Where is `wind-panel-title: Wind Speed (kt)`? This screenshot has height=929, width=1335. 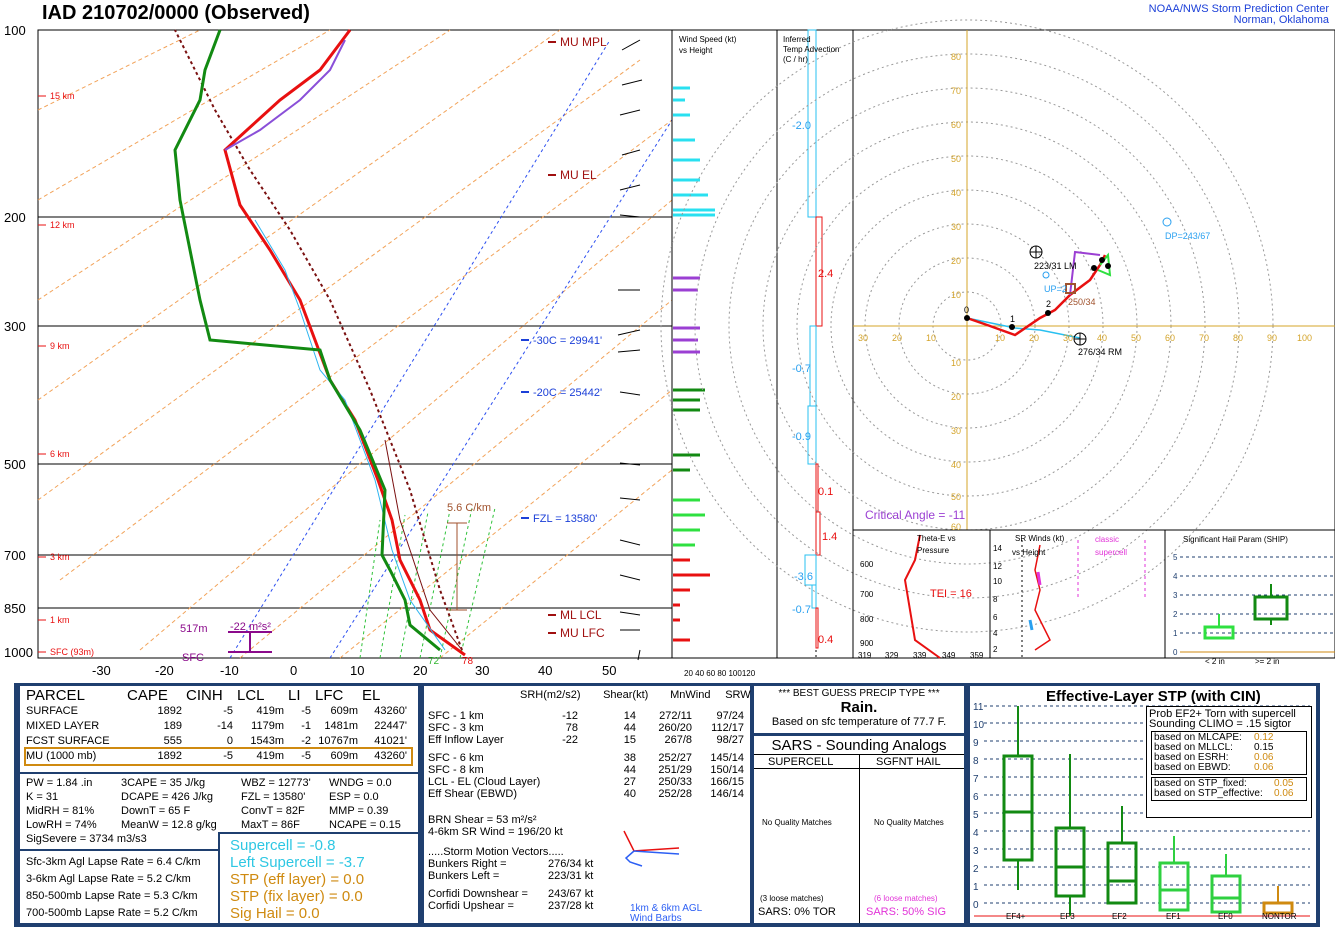 wind-panel-title: Wind Speed (kt) is located at coordinates (708, 39).